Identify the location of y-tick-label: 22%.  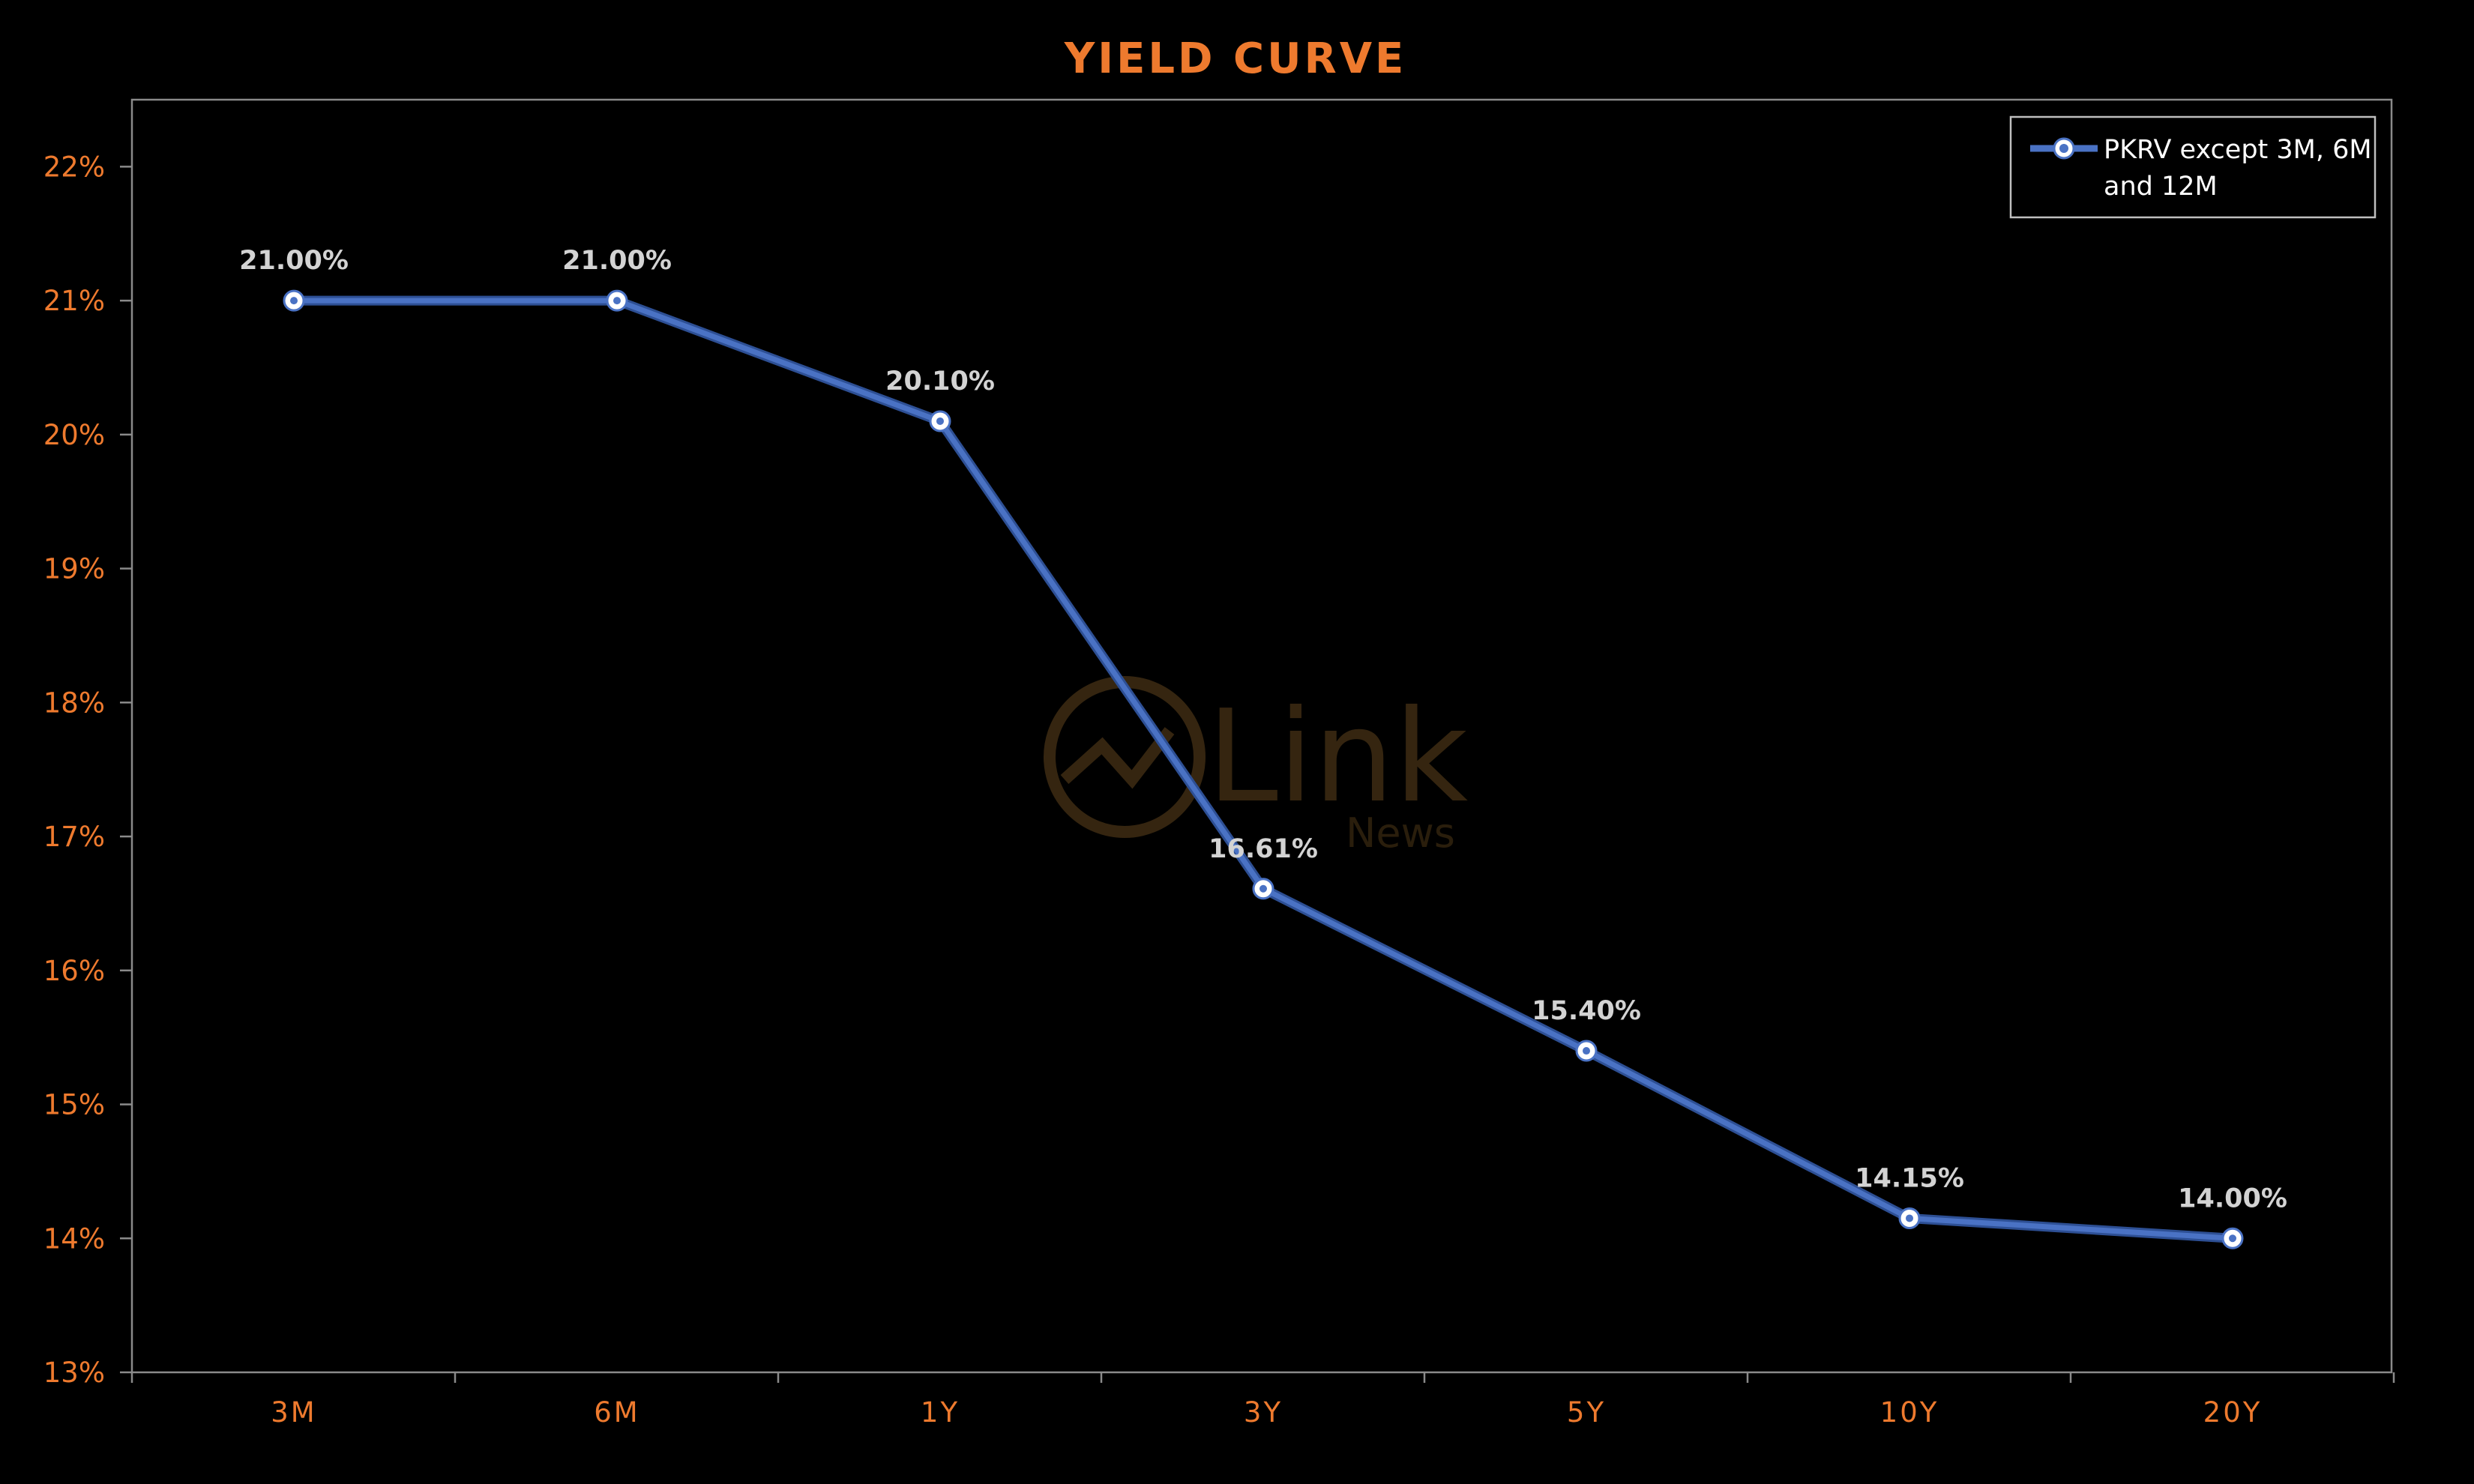
(74, 167).